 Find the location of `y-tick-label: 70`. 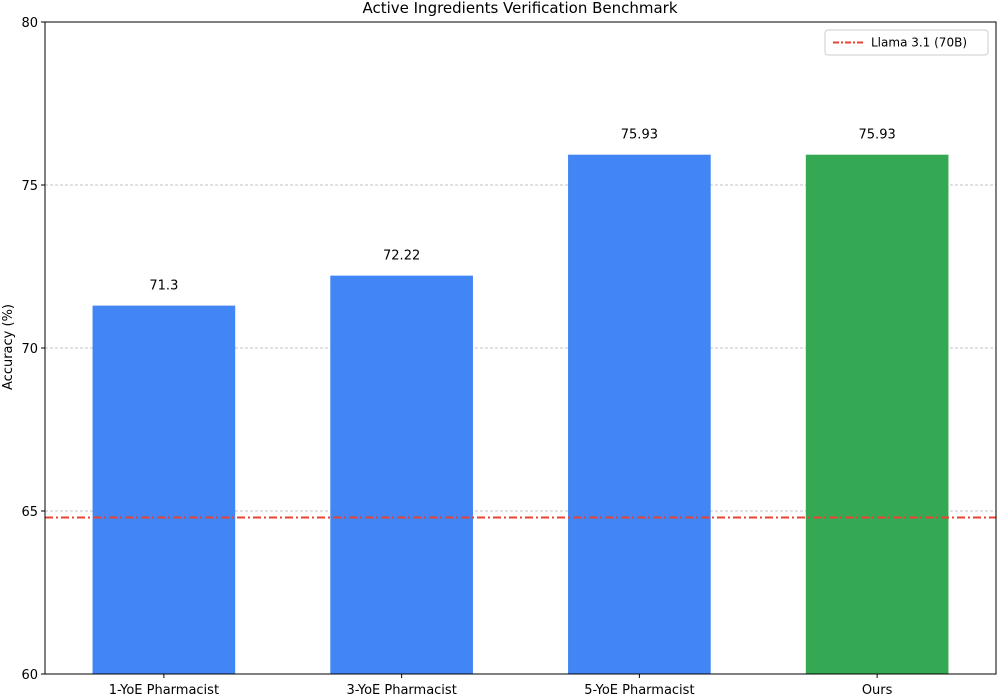

y-tick-label: 70 is located at coordinates (29, 349).